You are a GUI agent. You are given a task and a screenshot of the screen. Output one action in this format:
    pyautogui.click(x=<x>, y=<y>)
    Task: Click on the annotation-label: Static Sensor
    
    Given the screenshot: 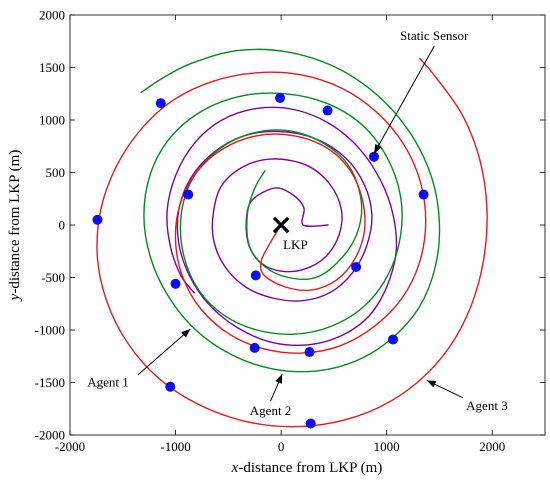 What is the action you would take?
    pyautogui.click(x=434, y=35)
    